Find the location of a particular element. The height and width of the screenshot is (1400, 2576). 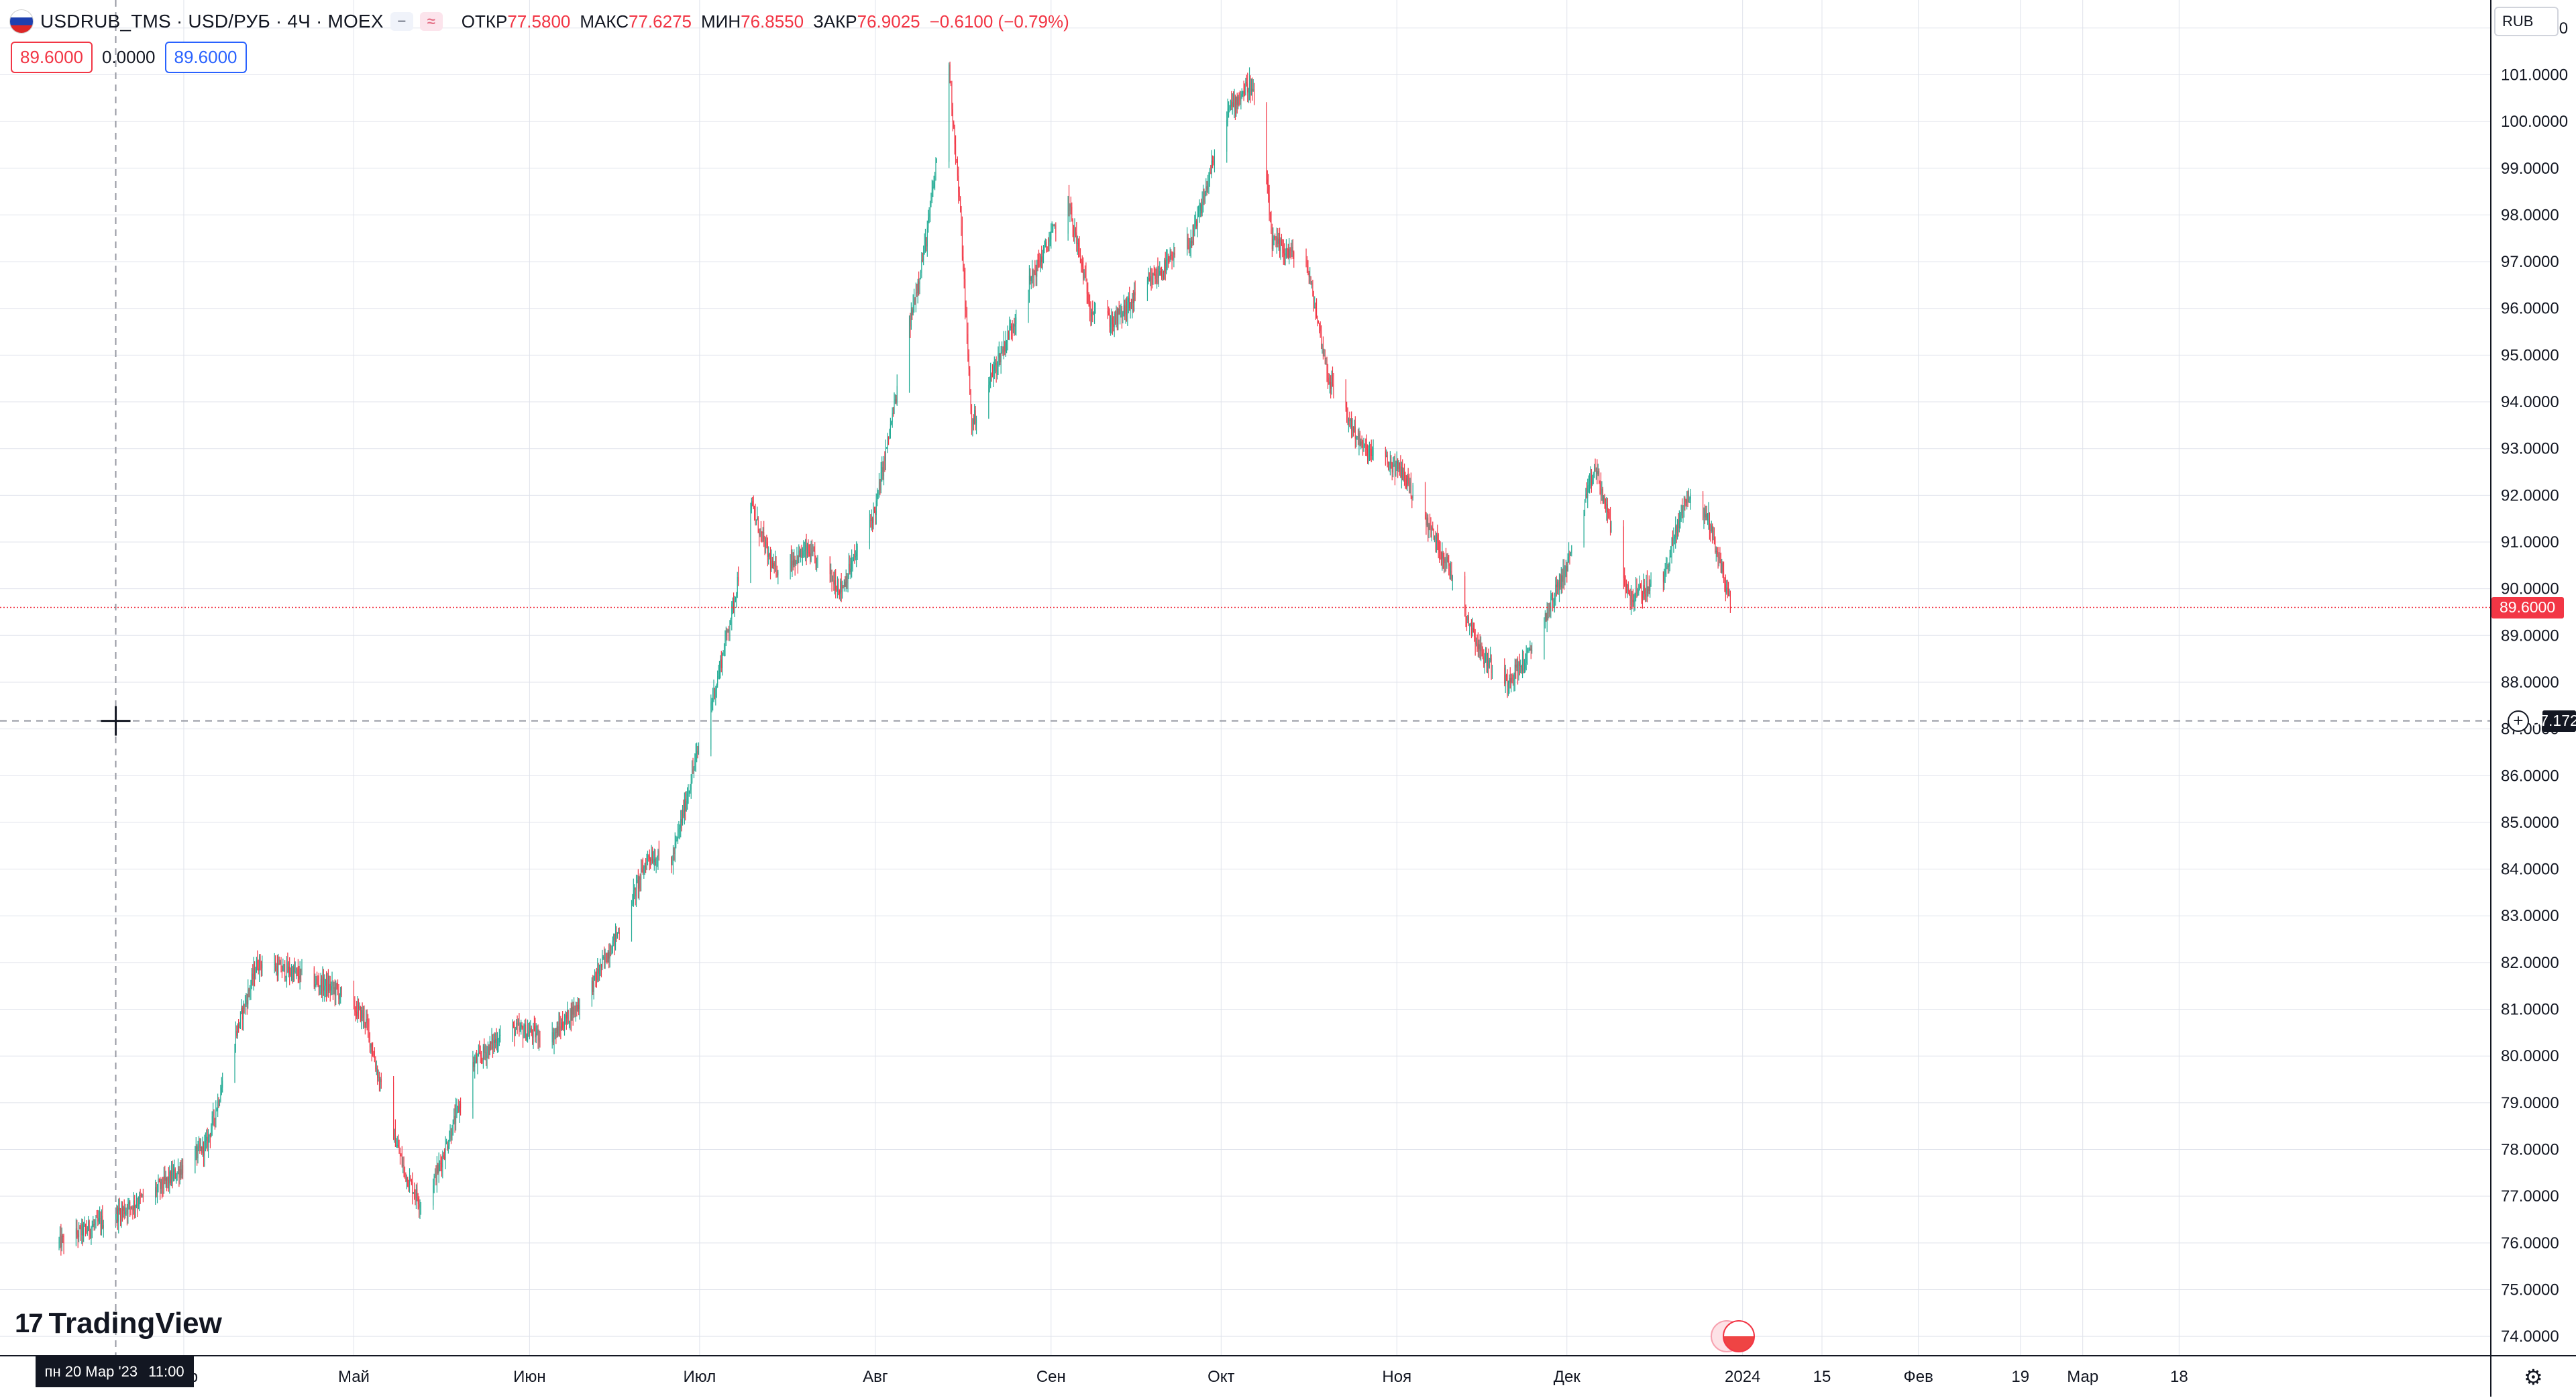

events-icon is located at coordinates (1733, 1336).